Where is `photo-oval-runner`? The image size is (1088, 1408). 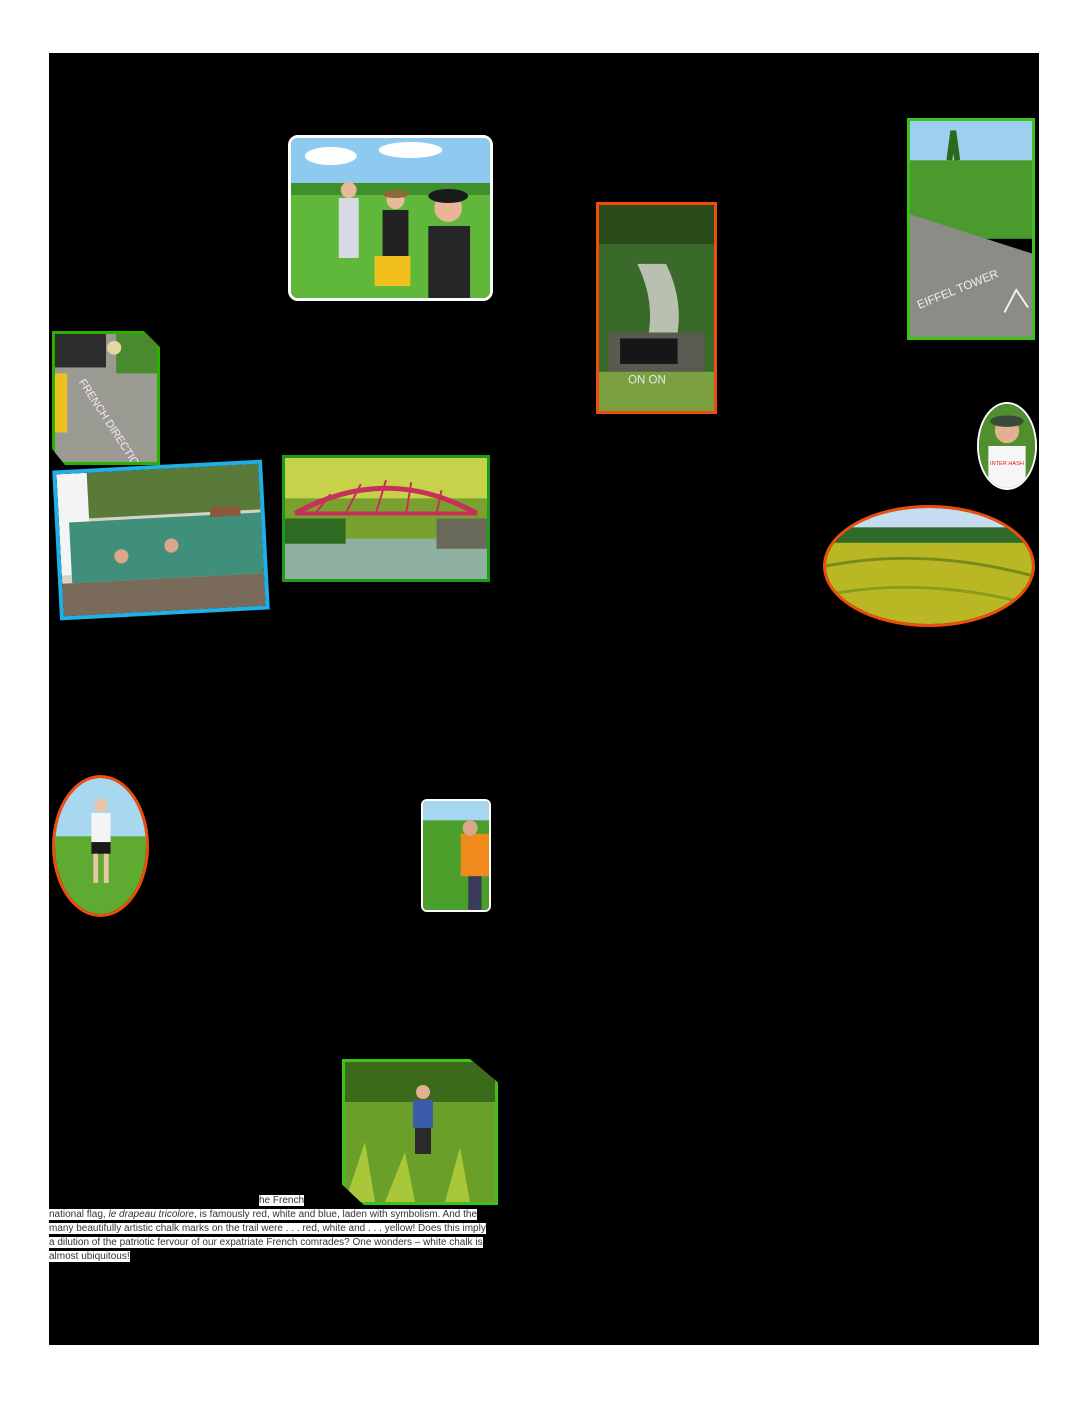
photo-oval-runner is located at coordinates (100, 846).